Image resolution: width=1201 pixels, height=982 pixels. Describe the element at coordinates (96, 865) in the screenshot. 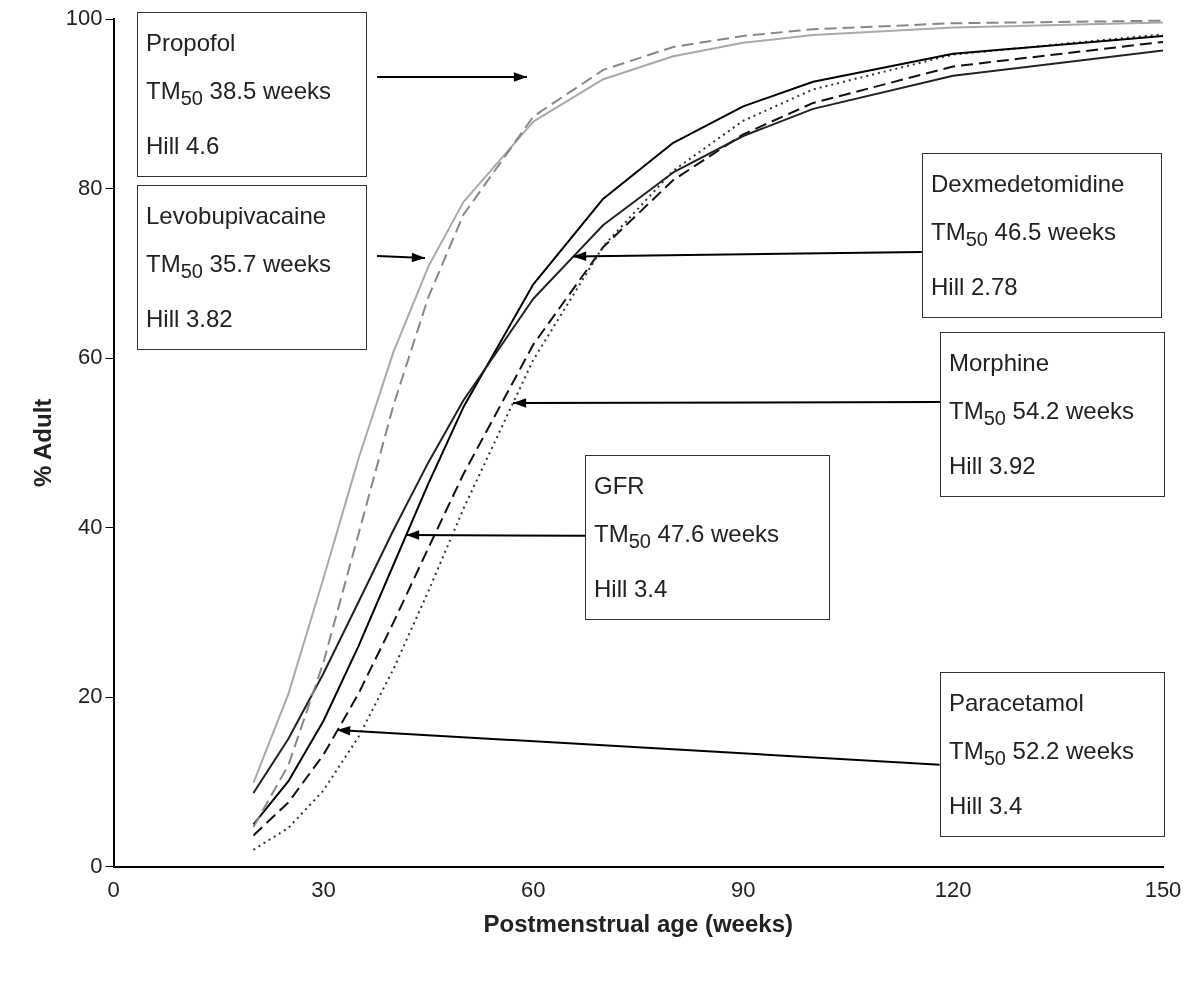

I see `y-tick-label: 0` at that location.